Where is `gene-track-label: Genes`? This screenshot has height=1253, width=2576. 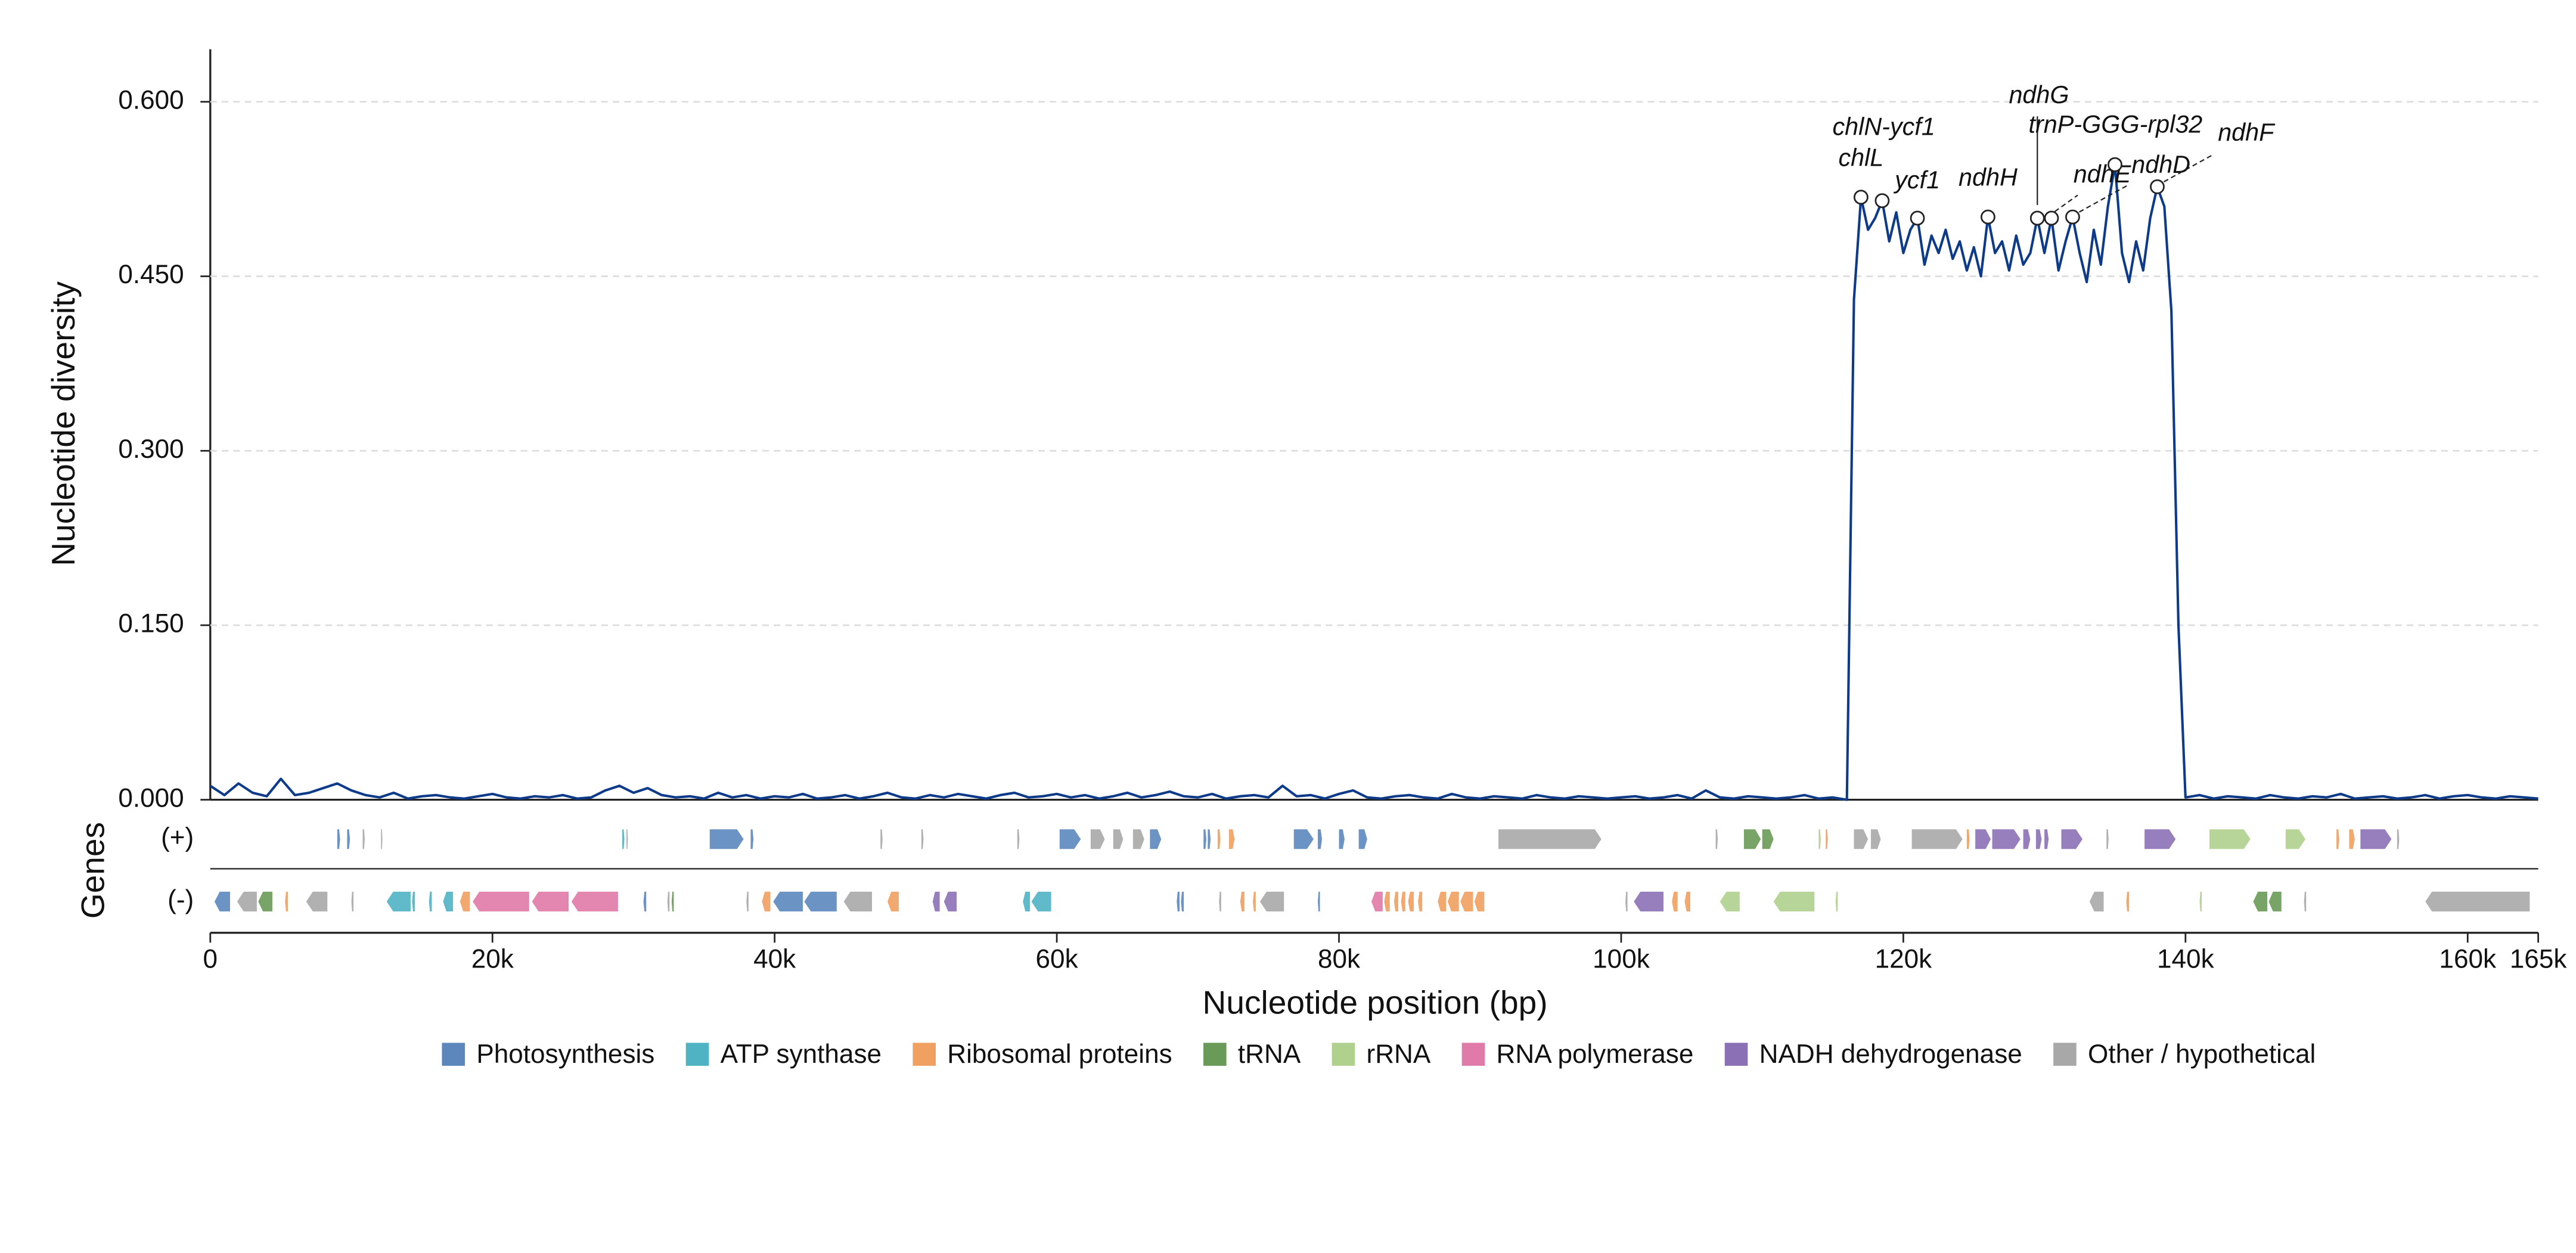 gene-track-label: Genes is located at coordinates (93, 870).